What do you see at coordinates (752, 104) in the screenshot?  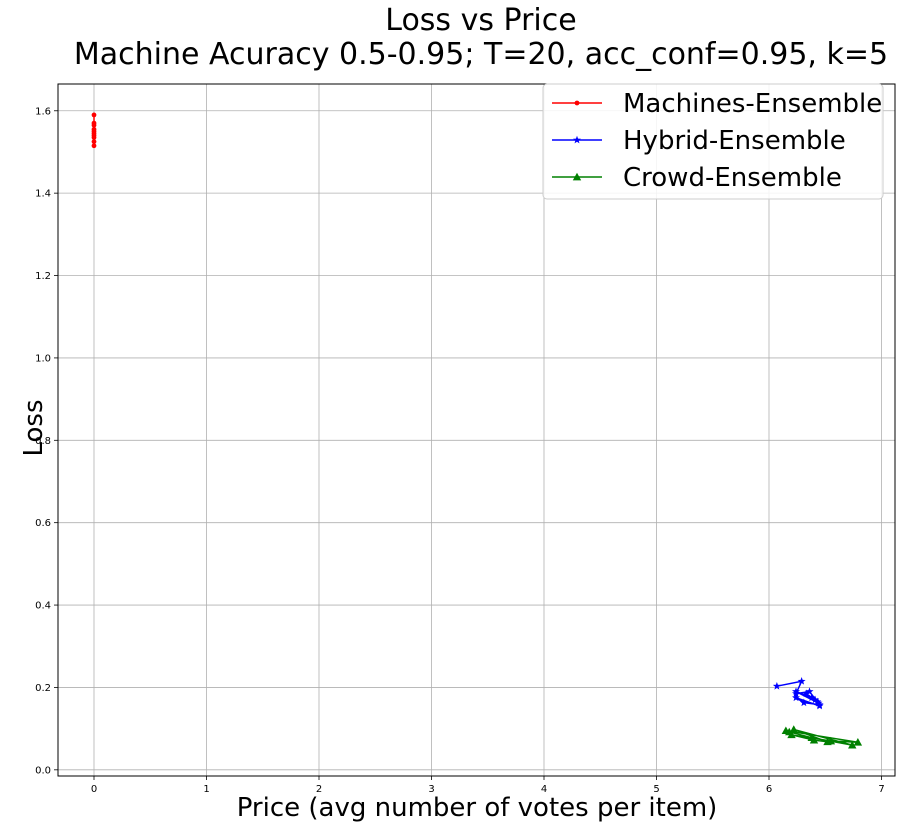 I see `legend-label: Machines-Ensemble` at bounding box center [752, 104].